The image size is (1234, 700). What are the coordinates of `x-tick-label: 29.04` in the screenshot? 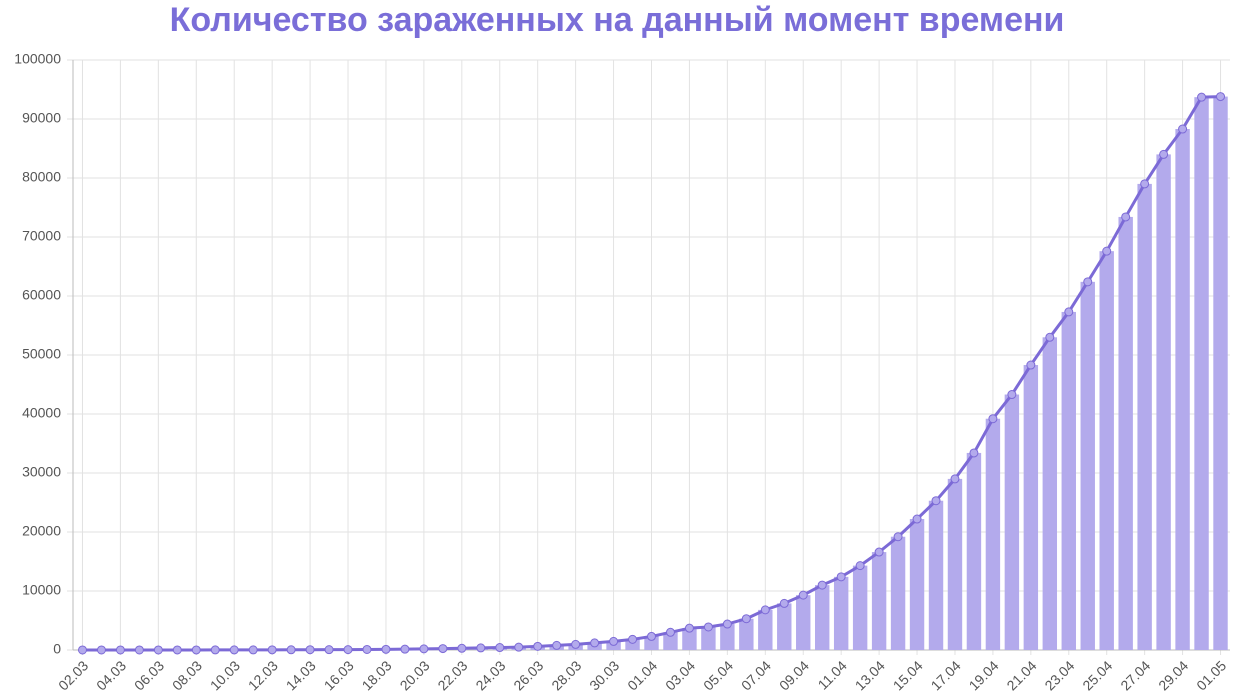 It's located at (1173, 675).